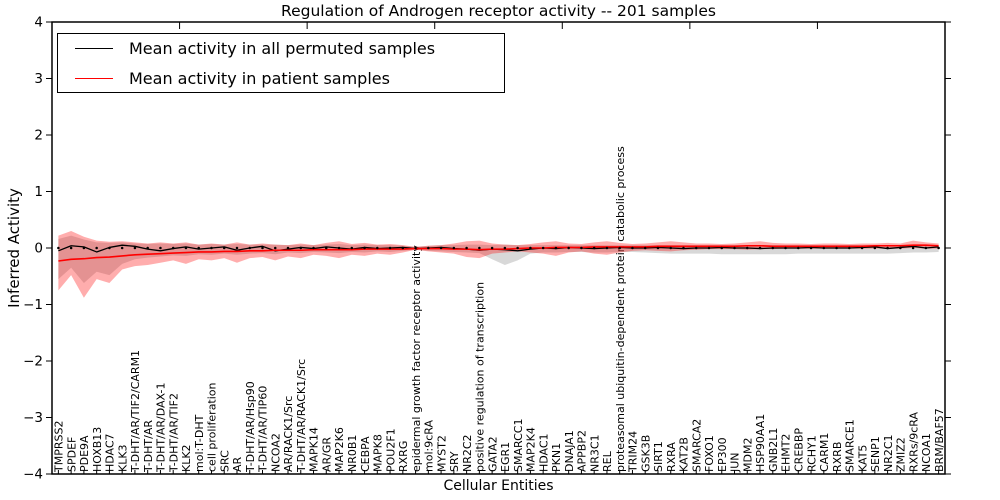 This screenshot has width=1000, height=500. I want to click on x-axis-label: Cellular Entities, so click(498, 486).